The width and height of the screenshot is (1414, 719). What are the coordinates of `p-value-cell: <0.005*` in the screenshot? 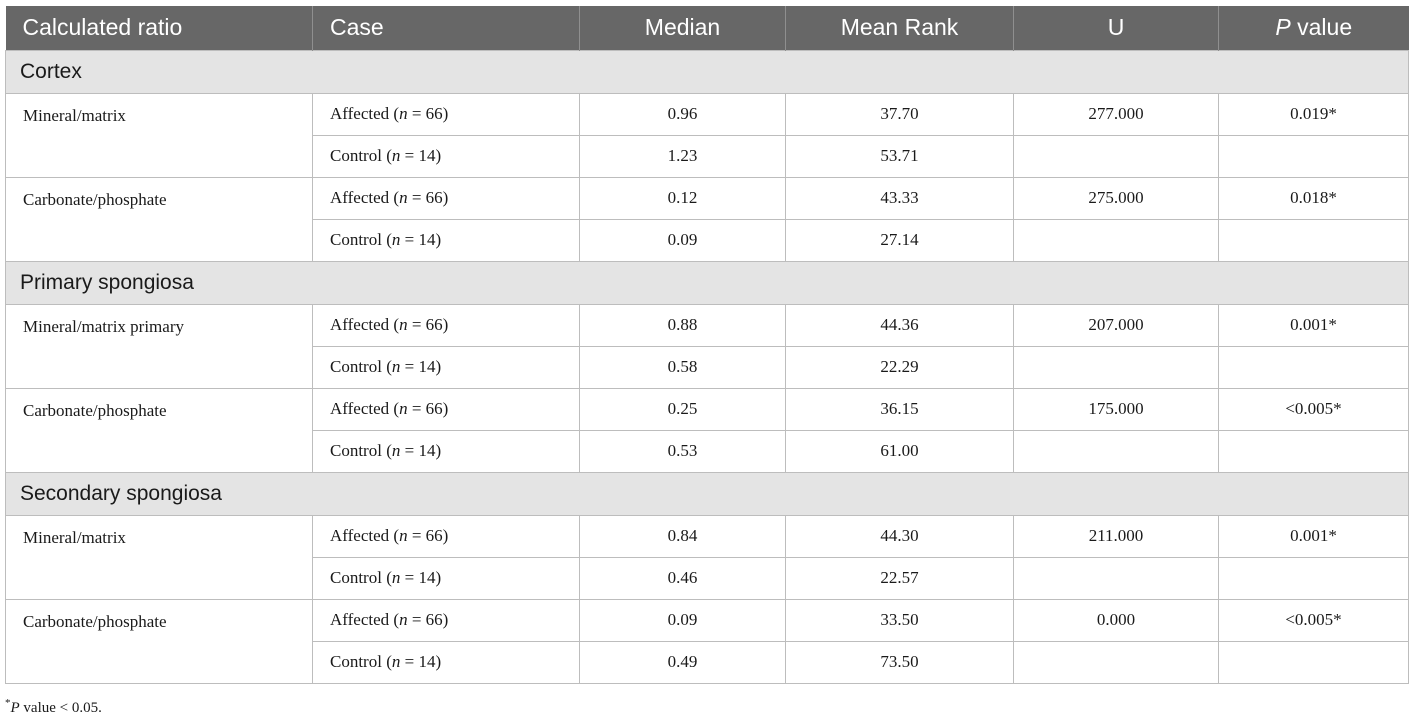 It's located at (1313, 620).